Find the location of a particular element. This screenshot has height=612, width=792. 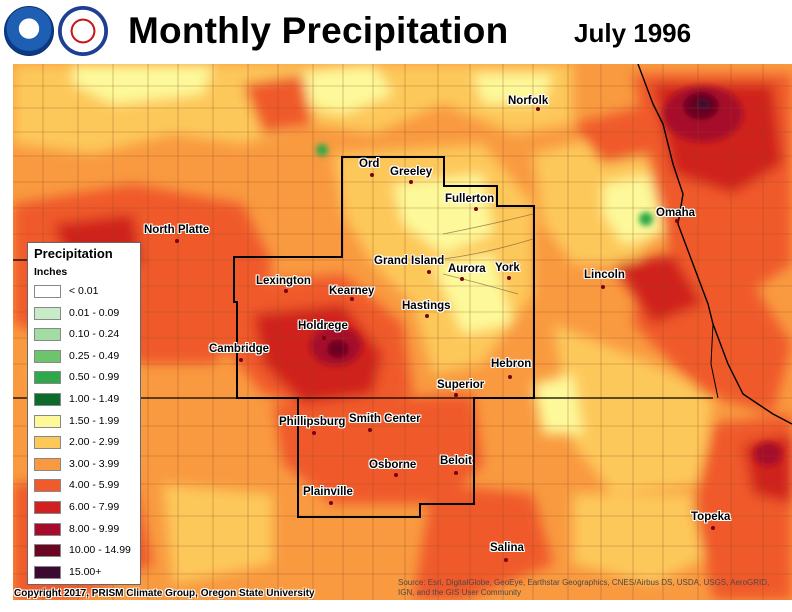

map-title: Monthly Precipitation is located at coordinates (318, 30).